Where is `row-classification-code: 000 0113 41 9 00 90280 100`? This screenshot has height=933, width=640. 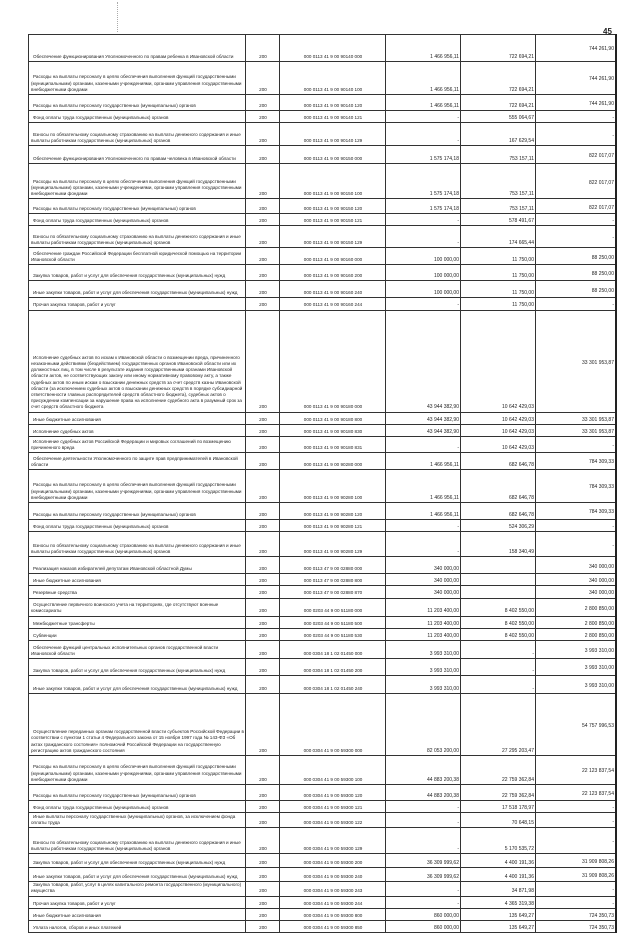
row-classification-code: 000 0113 41 9 00 90280 100 is located at coordinates (332, 486).